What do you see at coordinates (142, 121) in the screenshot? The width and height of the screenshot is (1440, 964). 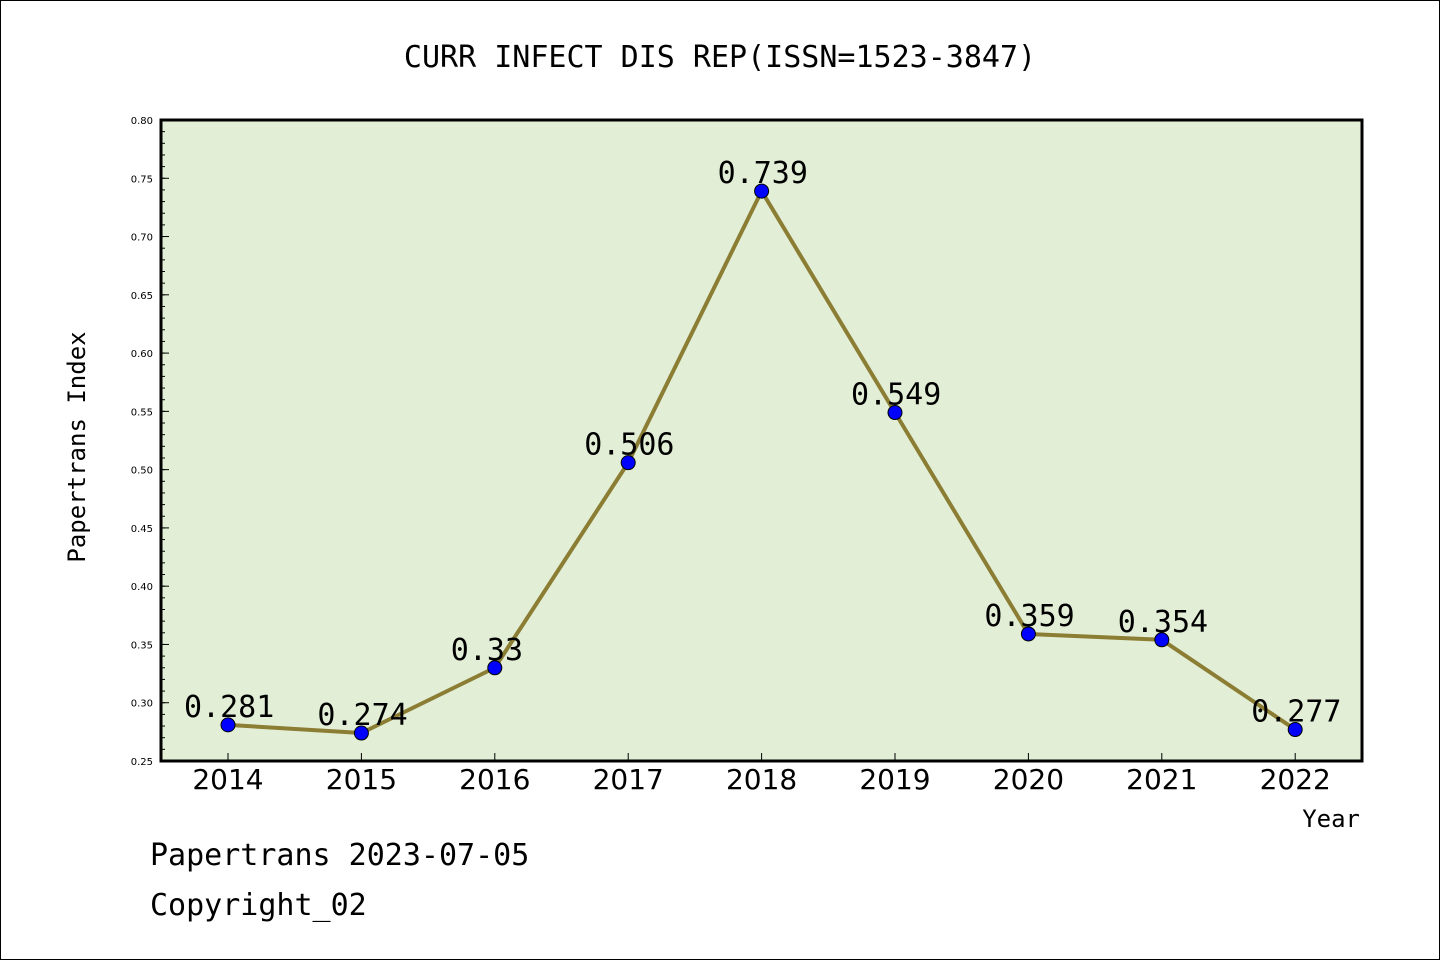 I see `y-tick-label: 0.80` at bounding box center [142, 121].